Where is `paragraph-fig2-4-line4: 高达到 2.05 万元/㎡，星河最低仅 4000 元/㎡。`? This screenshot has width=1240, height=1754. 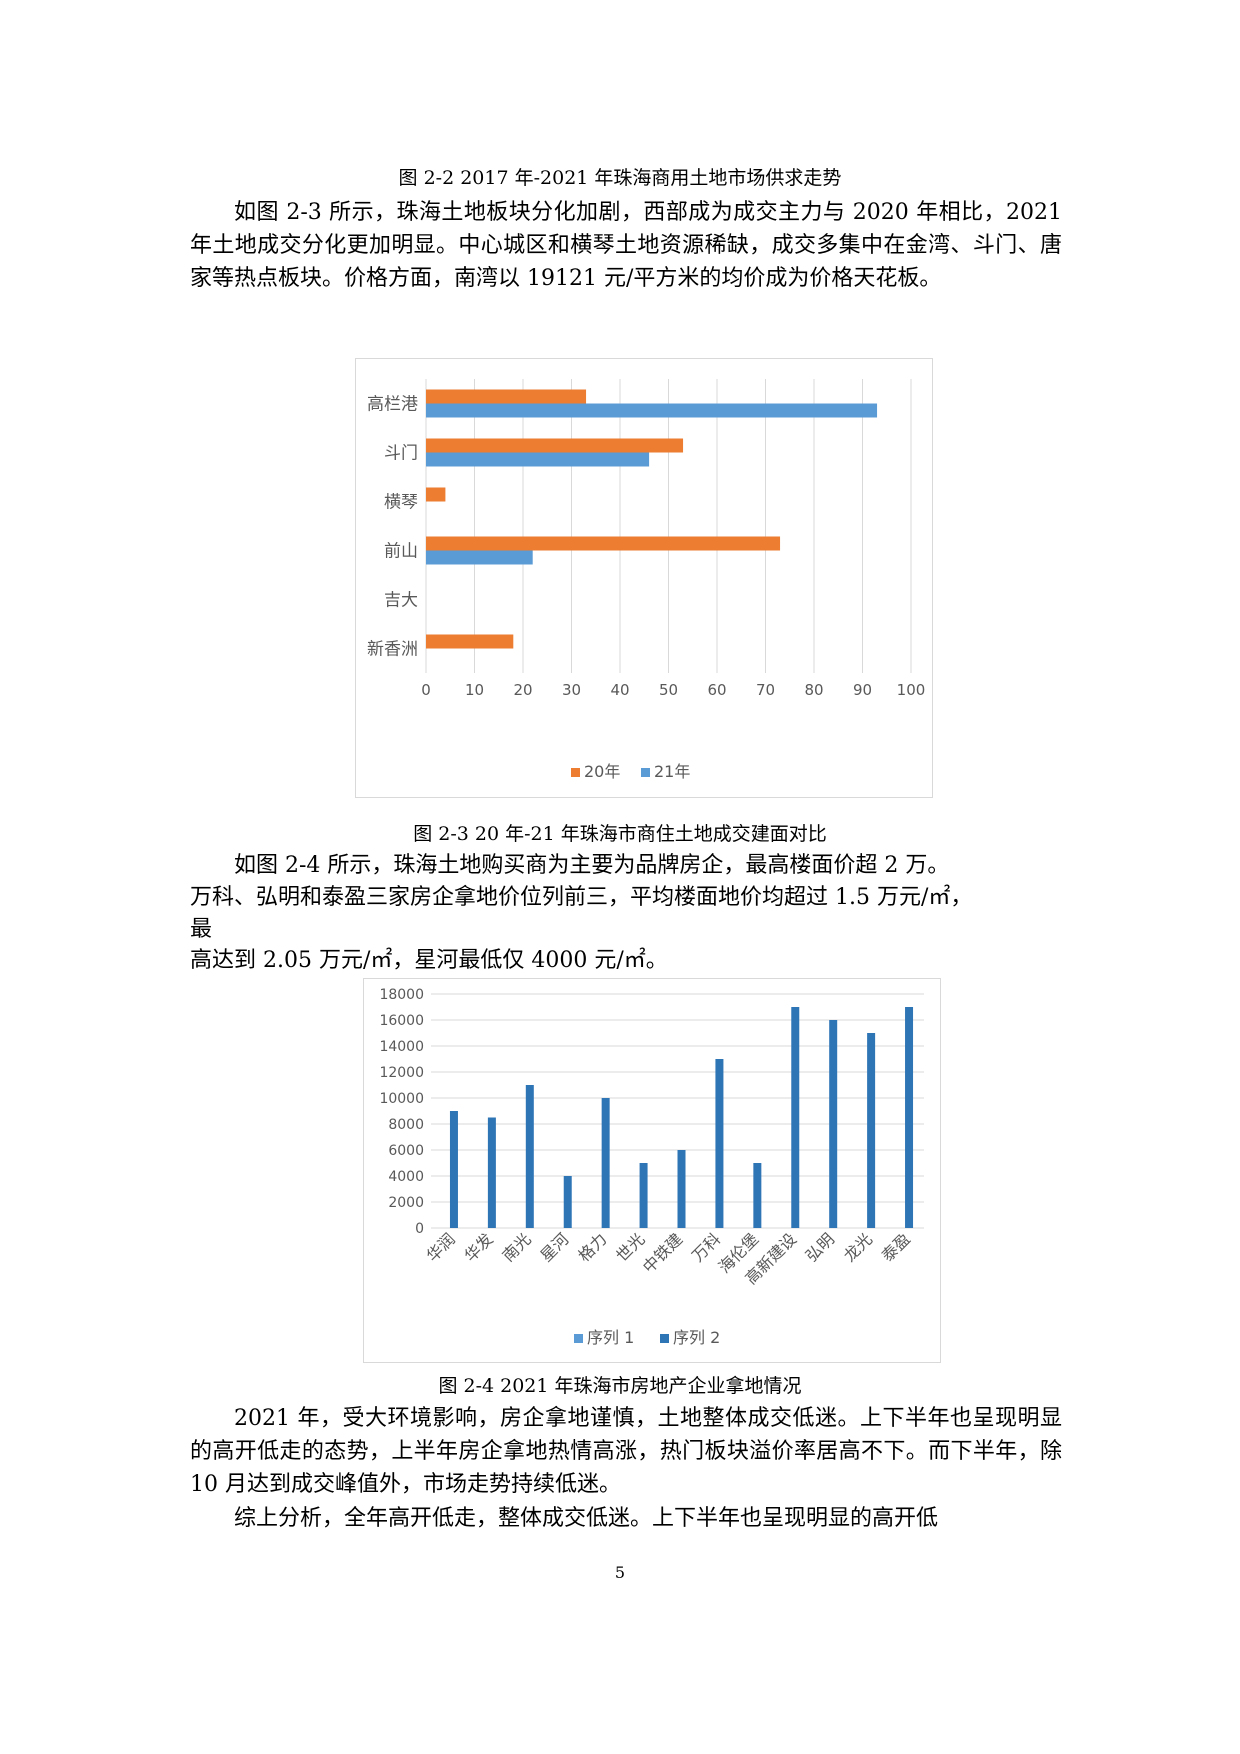 paragraph-fig2-4-line4: 高达到 2.05 万元/㎡，星河最低仅 4000 元/㎡。 is located at coordinates (429, 960).